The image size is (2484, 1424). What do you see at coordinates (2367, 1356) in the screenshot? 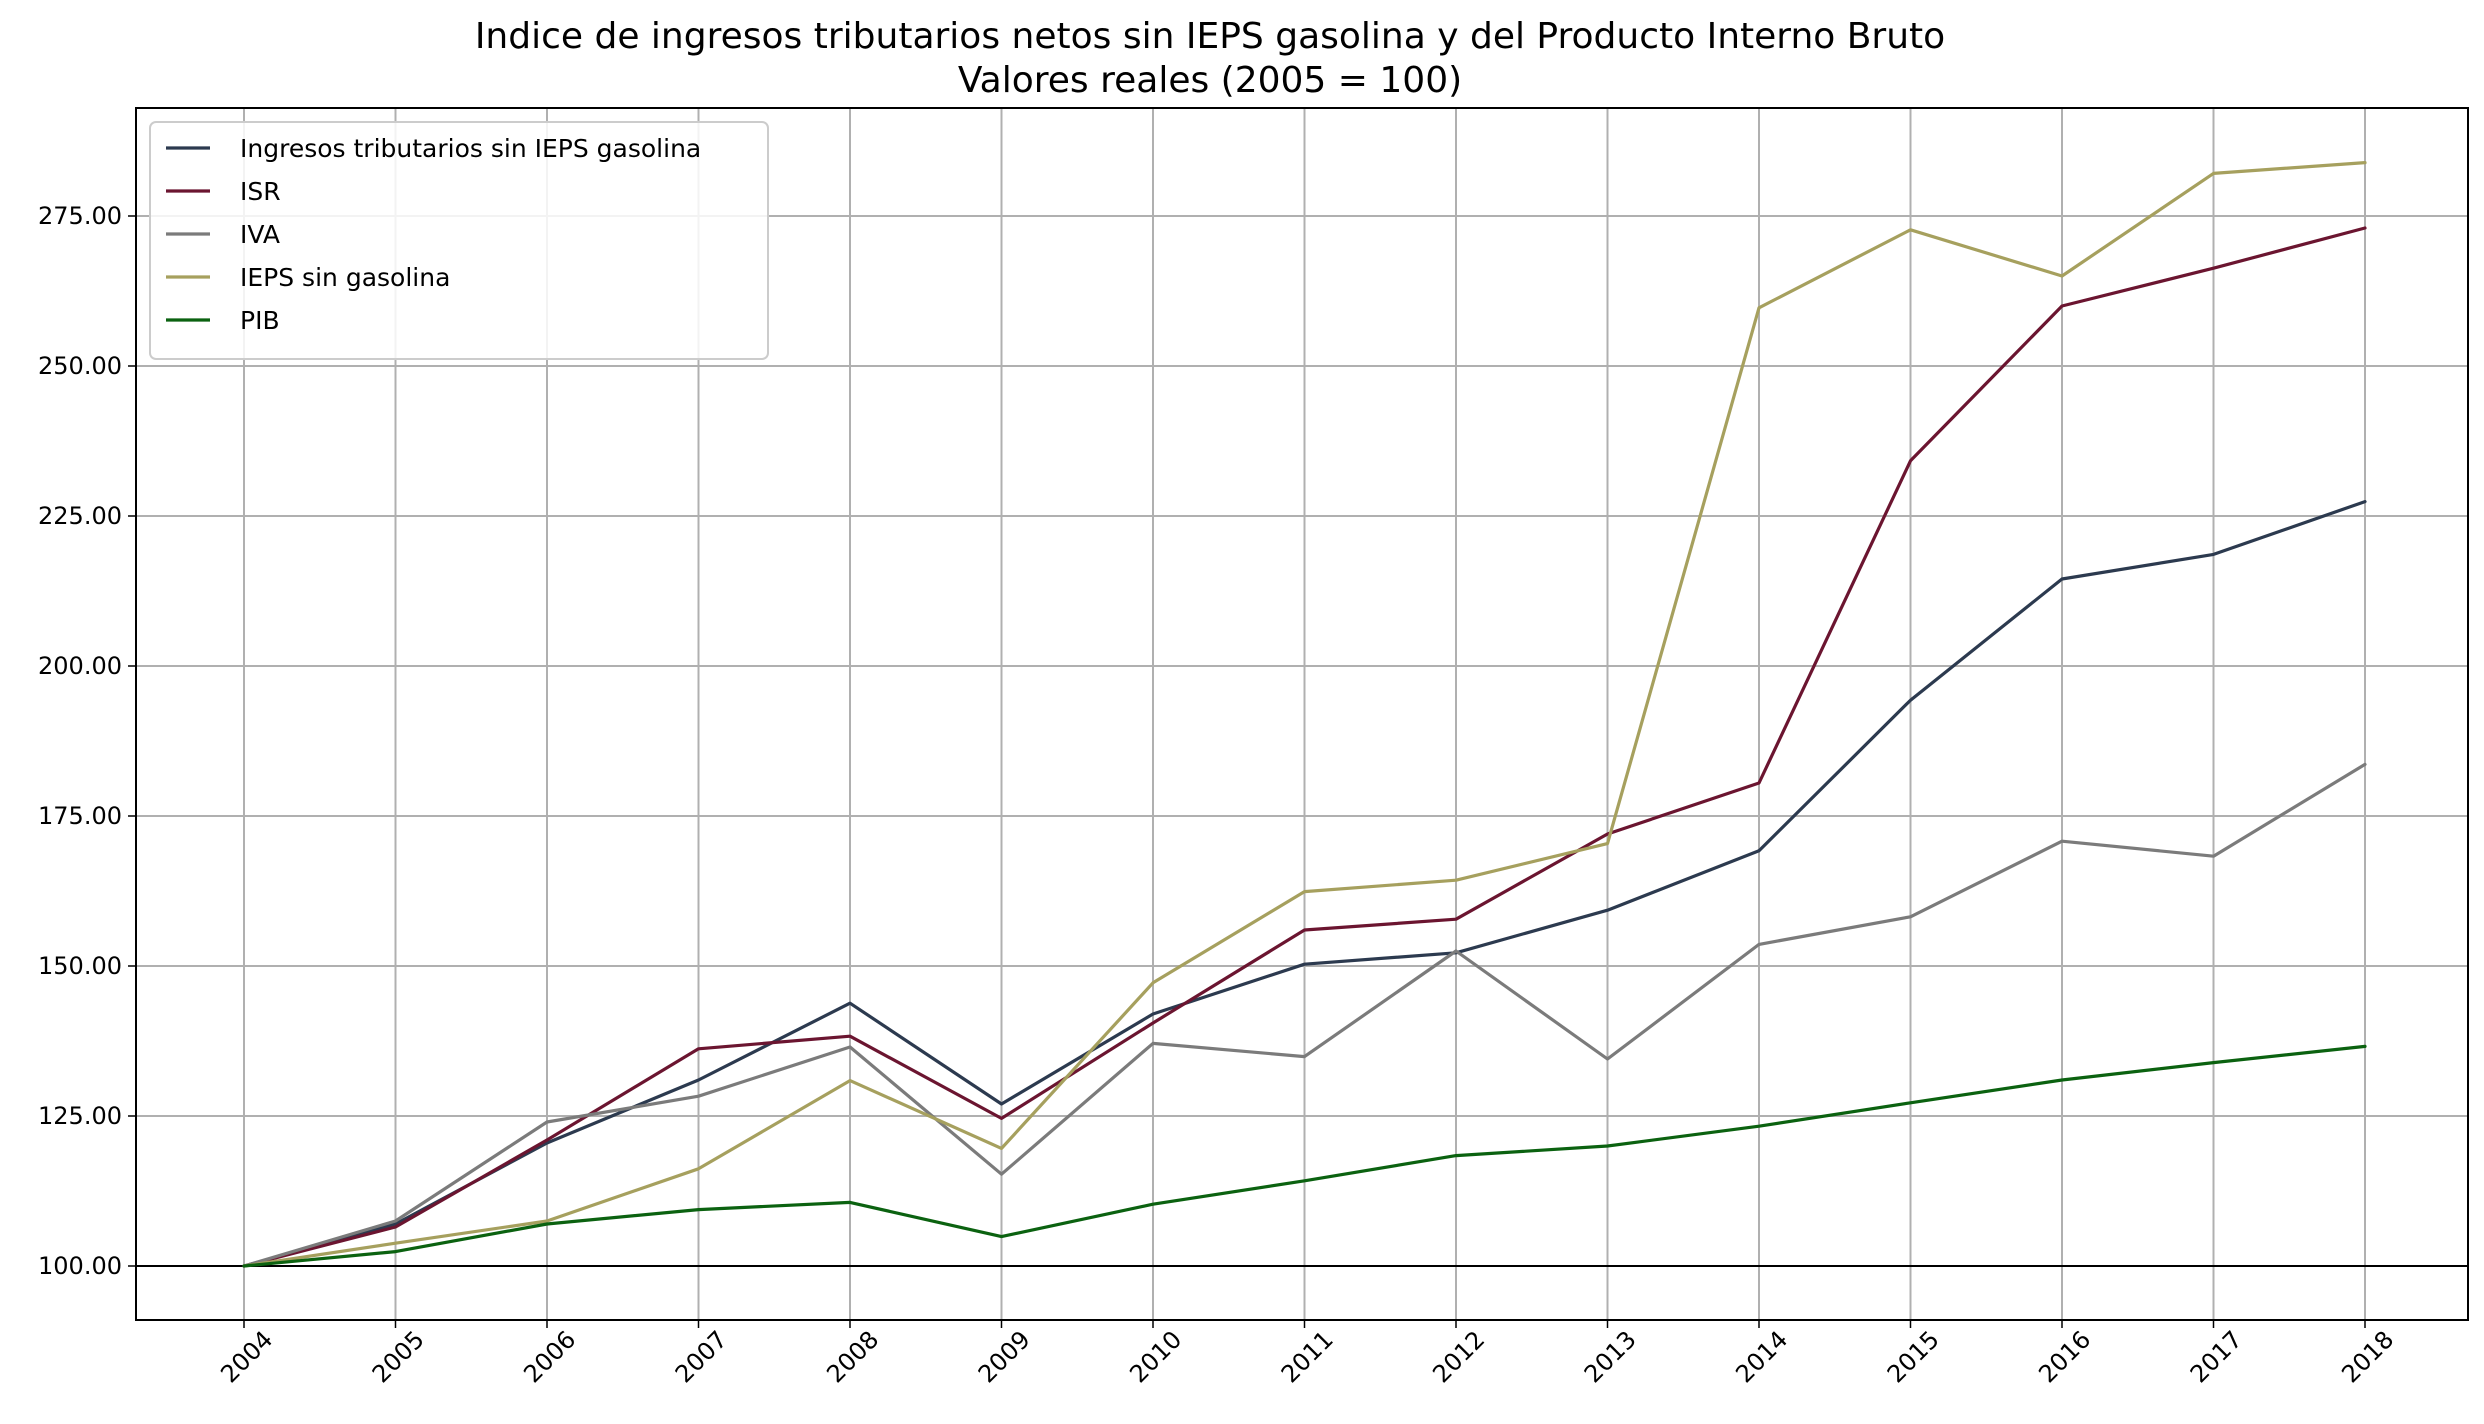
I see `x-tick-label: 2018` at bounding box center [2367, 1356].